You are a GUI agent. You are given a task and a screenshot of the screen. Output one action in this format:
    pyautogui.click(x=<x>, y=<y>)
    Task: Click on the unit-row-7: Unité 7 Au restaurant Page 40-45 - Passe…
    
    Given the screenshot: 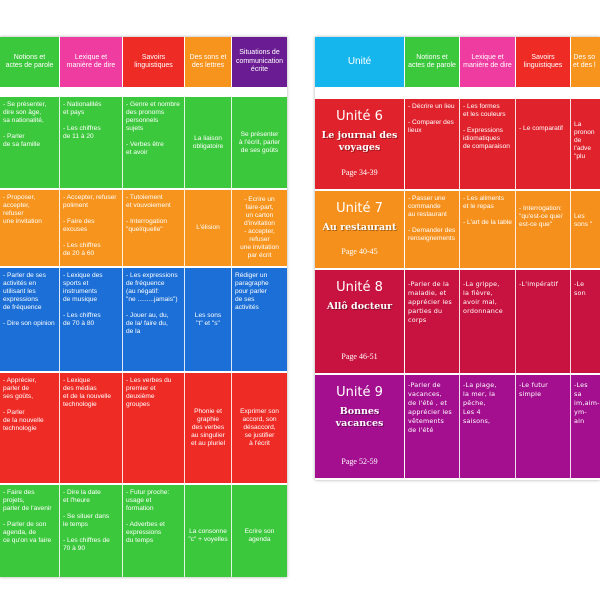 What is the action you would take?
    pyautogui.click(x=457, y=230)
    